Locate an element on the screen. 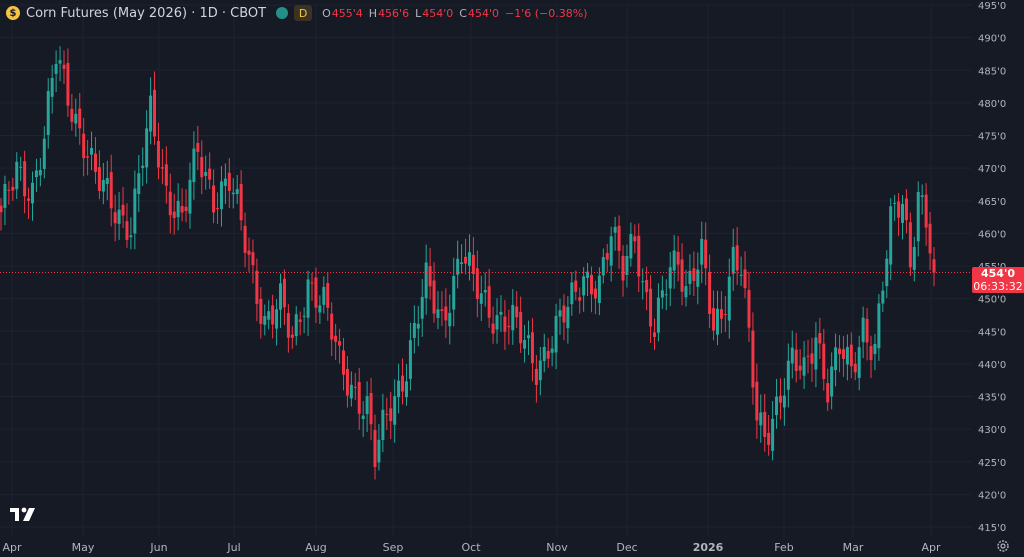  timeframe-badge: D is located at coordinates (303, 13).